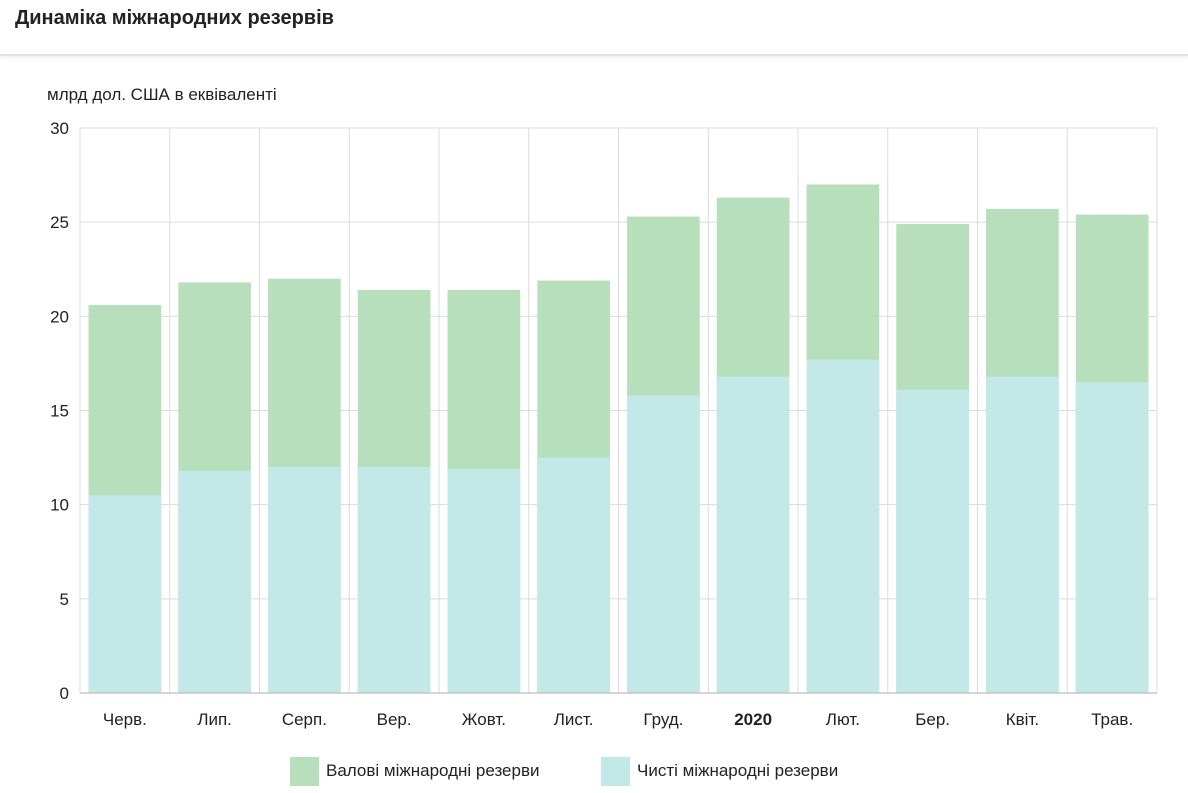  I want to click on legend-swatch-net, so click(615, 771).